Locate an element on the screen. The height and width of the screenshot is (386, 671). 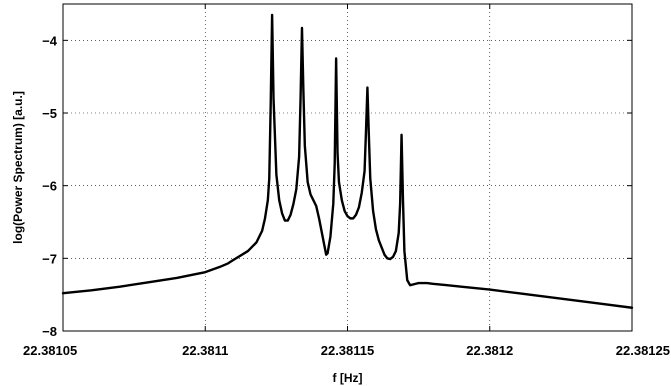
y-tick-label: −7 is located at coordinates (49, 258).